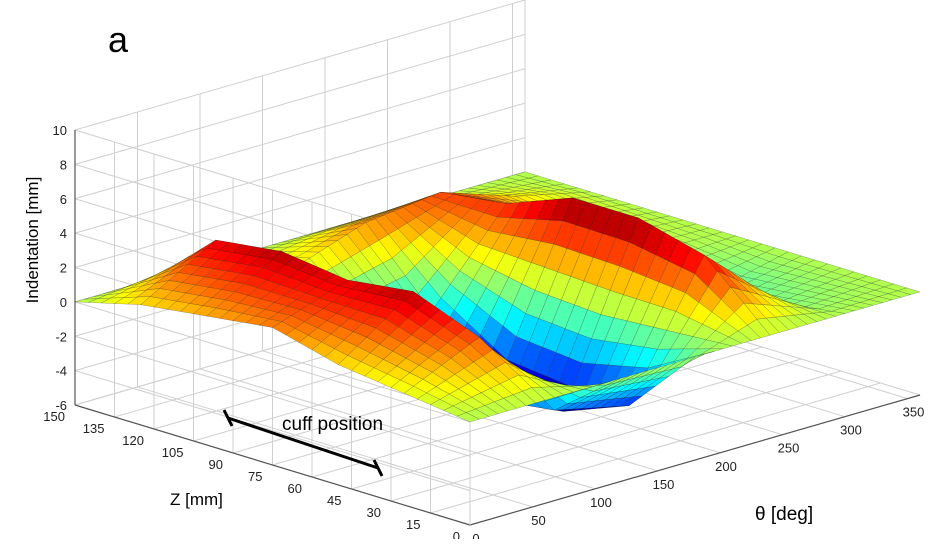  I want to click on axis-line, so click(695, 460).